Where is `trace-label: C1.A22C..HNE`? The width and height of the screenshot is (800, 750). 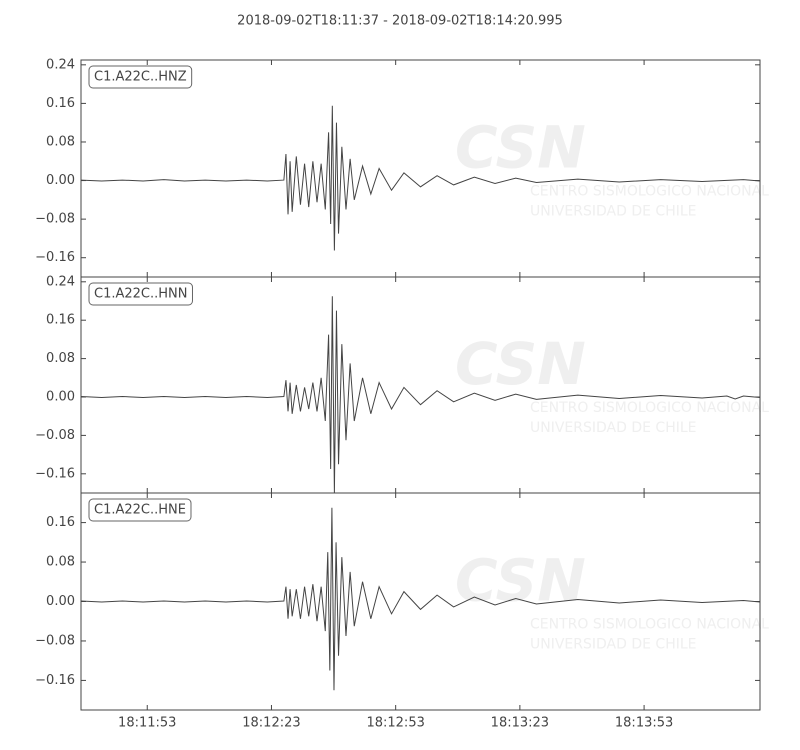 trace-label: C1.A22C..HNE is located at coordinates (140, 510).